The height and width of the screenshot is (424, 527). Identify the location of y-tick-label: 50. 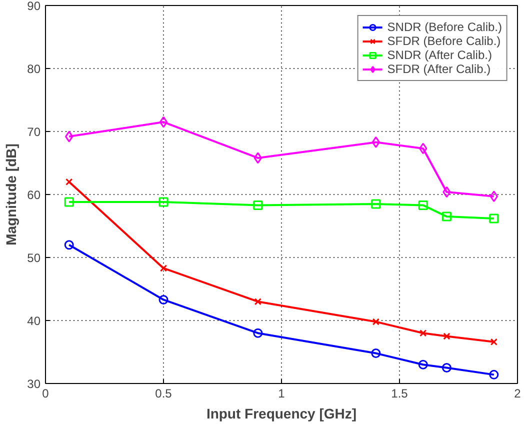
(34, 258).